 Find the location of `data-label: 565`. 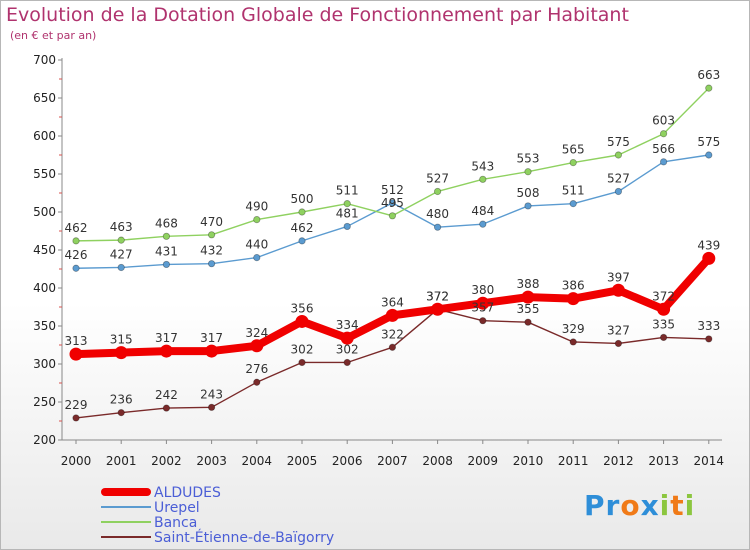

data-label: 565 is located at coordinates (573, 150).